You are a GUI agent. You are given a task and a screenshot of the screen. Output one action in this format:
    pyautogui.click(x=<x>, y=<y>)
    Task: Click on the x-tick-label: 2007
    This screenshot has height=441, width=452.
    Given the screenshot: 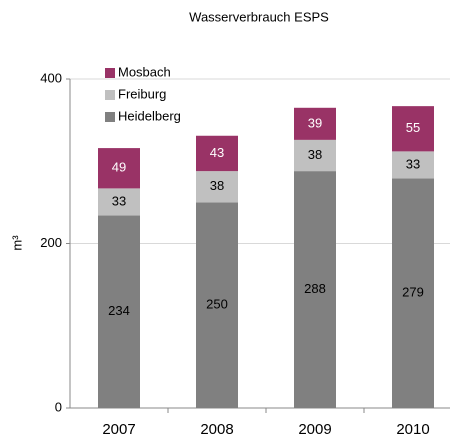 What is the action you would take?
    pyautogui.click(x=118, y=429)
    